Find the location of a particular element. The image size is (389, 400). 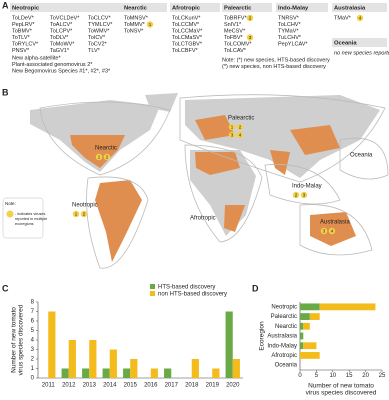

virus-name: TMaV* is located at coordinates (343, 18).